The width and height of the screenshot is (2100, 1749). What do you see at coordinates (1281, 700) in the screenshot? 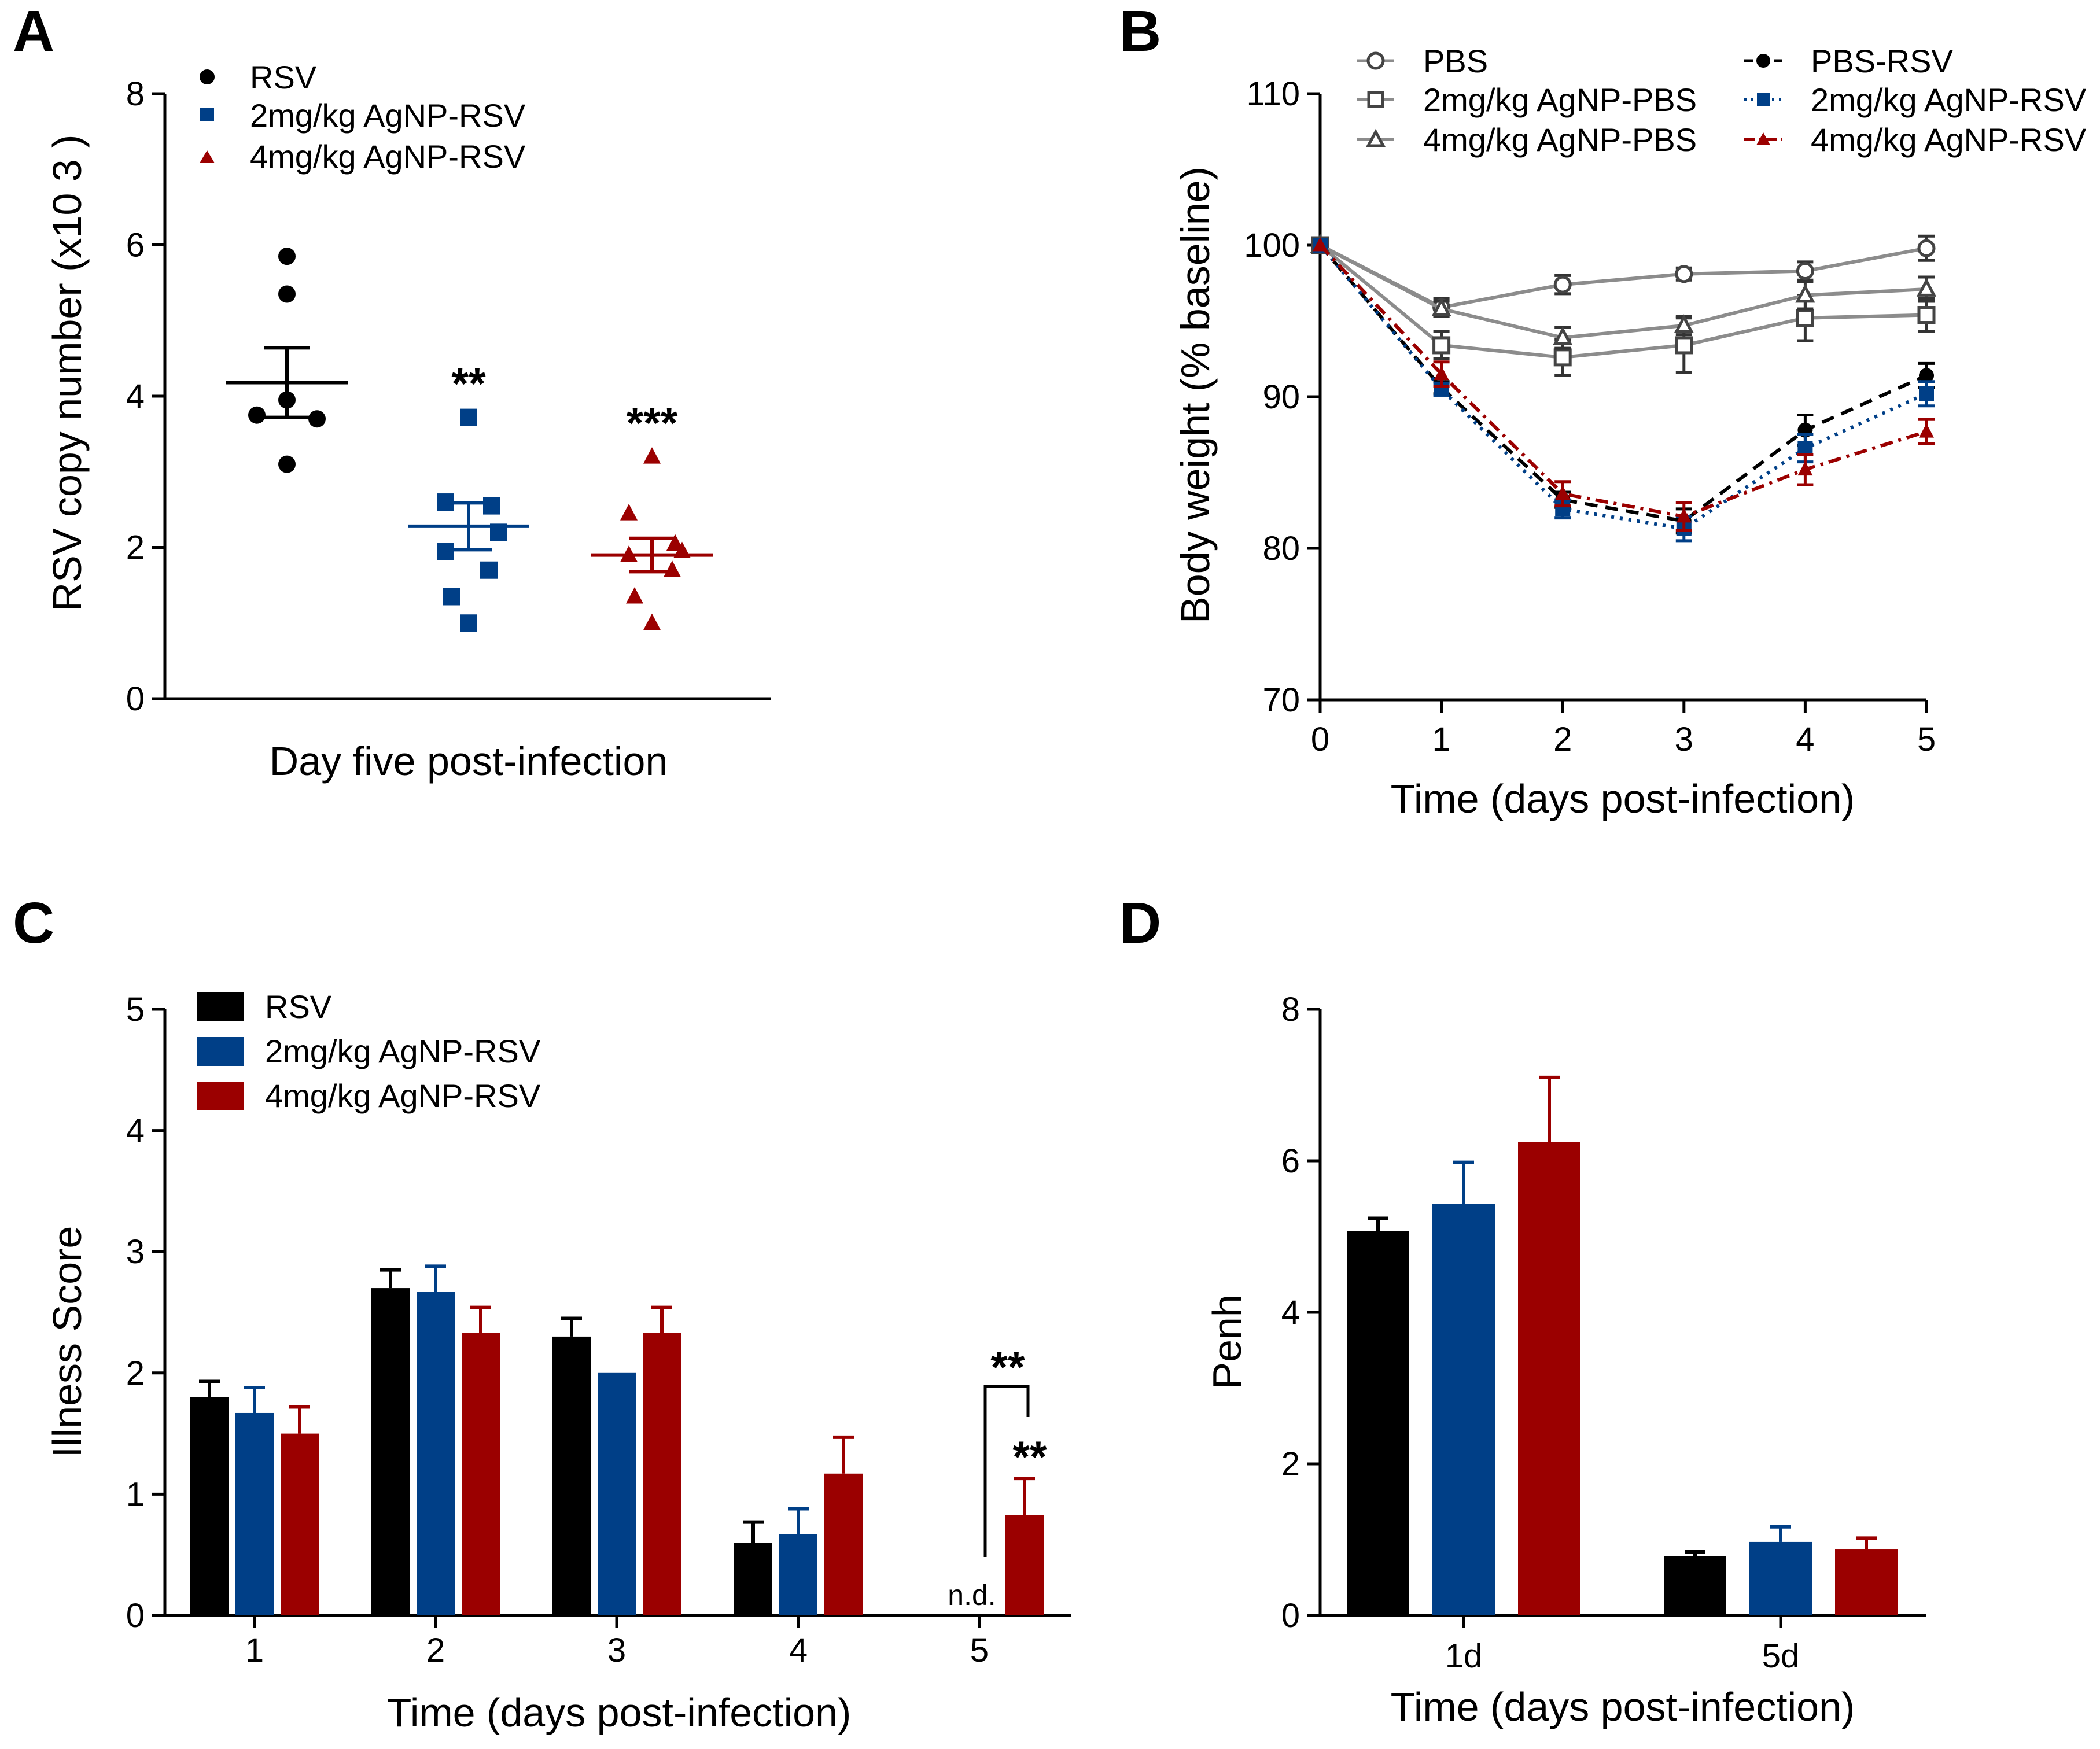
I see `panel-b-y-tick-label: 70` at bounding box center [1281, 700].